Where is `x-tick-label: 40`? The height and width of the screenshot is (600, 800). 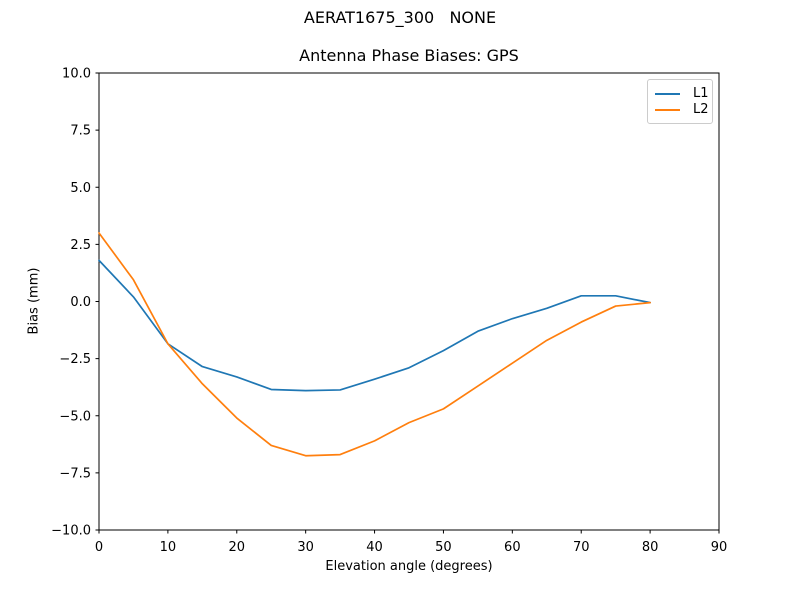 x-tick-label: 40 is located at coordinates (374, 547).